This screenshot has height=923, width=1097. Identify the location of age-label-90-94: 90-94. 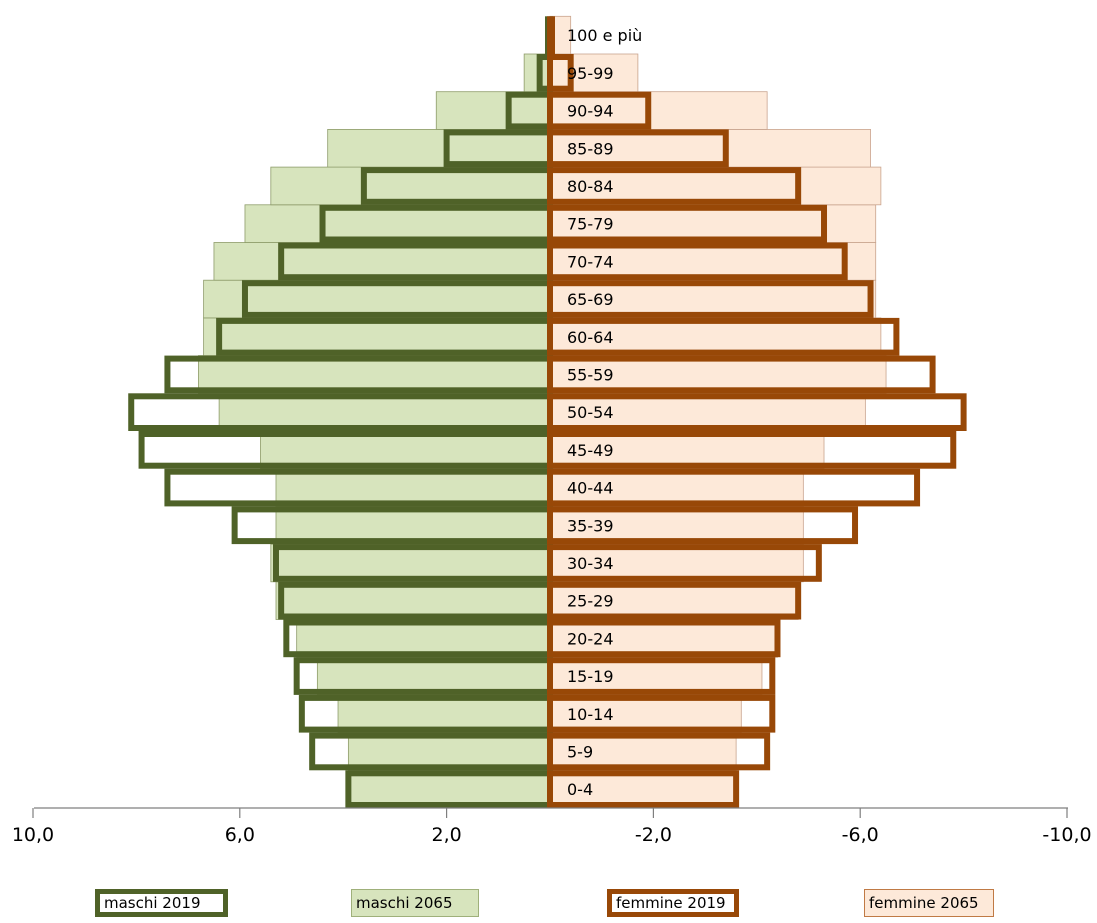
(590, 111).